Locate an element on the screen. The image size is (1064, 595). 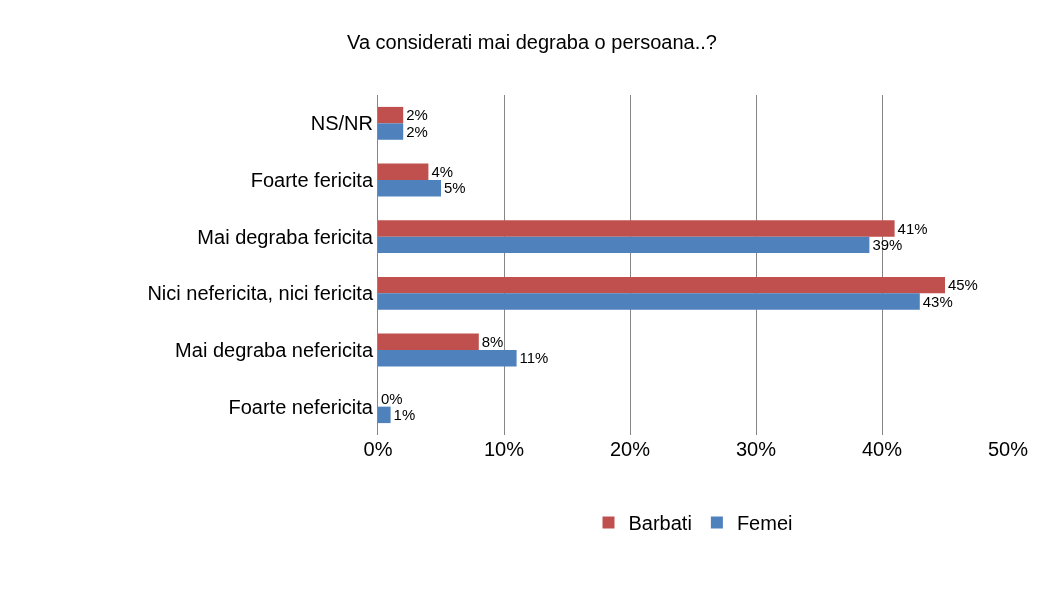
data-label: 45% is located at coordinates (963, 285).